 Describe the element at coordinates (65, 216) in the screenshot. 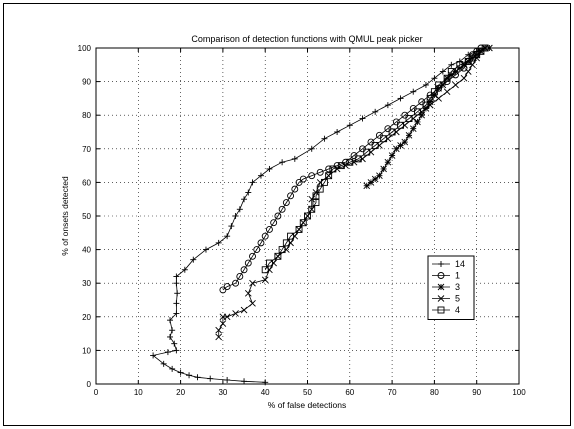

I see `y-axis-label: % of onsets detected` at that location.